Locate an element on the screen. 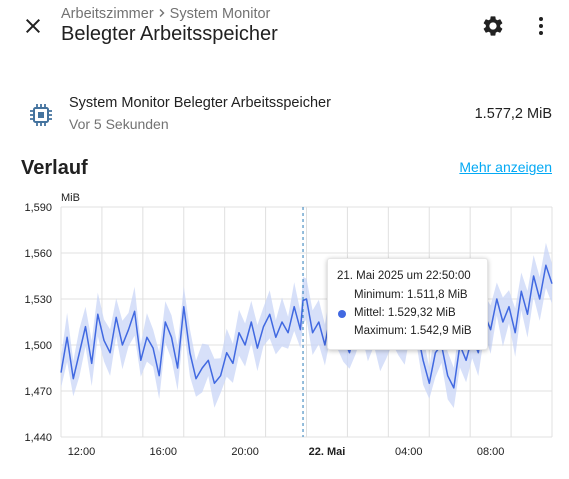 The image size is (569, 479). y-tick-label: 1,470 is located at coordinates (38, 392).